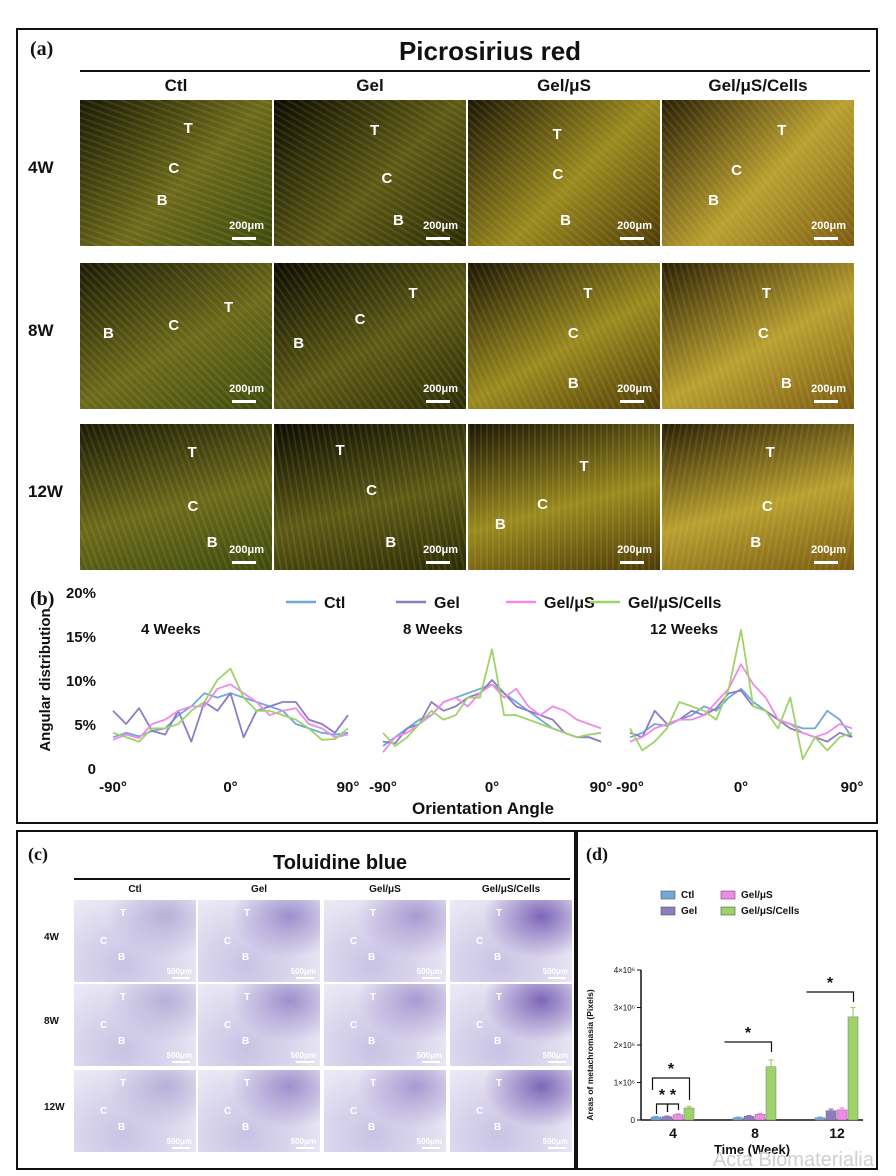 Image resolution: width=896 pixels, height=1176 pixels. What do you see at coordinates (752, 1149) in the screenshot?
I see `x-axis-title: Time (Week)` at bounding box center [752, 1149].